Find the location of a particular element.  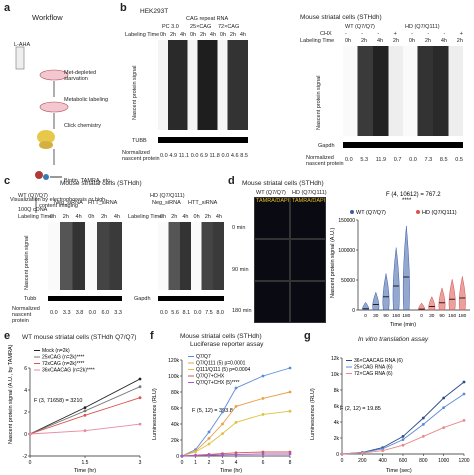

x-tick-label: 8 is located at coordinates (290, 463).